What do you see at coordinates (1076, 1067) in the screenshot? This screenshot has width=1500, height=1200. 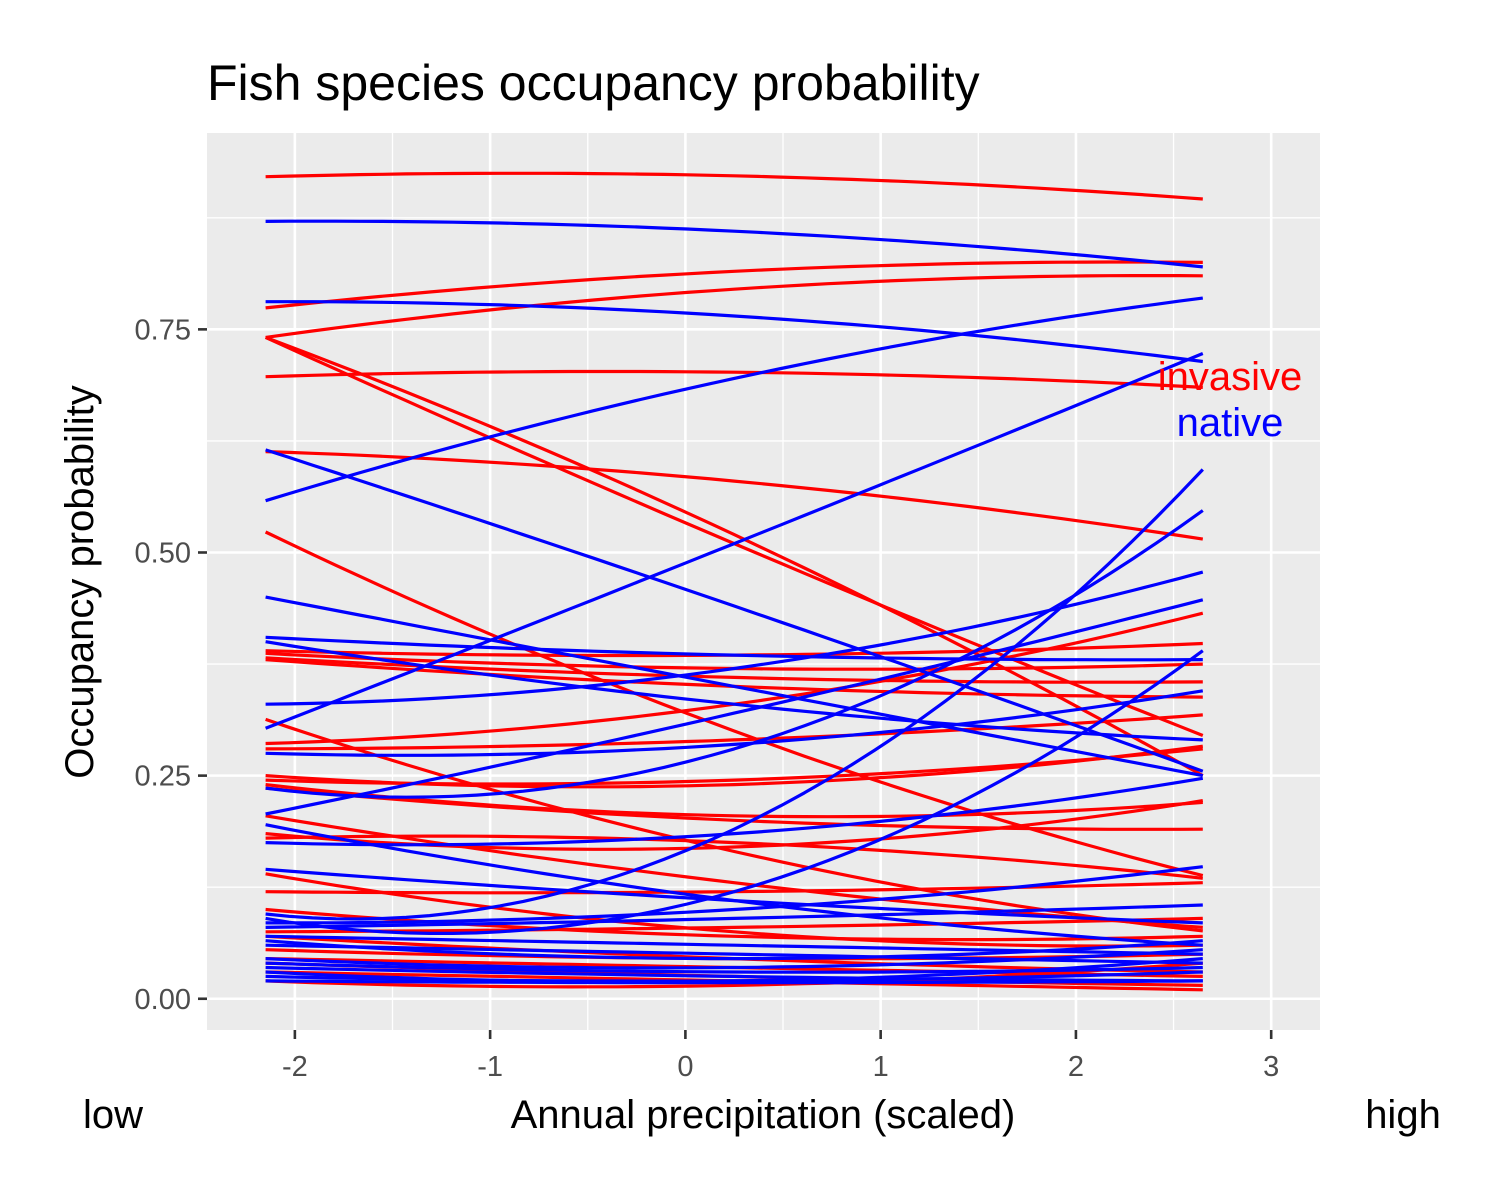 I see `x-tick-label: 2` at bounding box center [1076, 1067].